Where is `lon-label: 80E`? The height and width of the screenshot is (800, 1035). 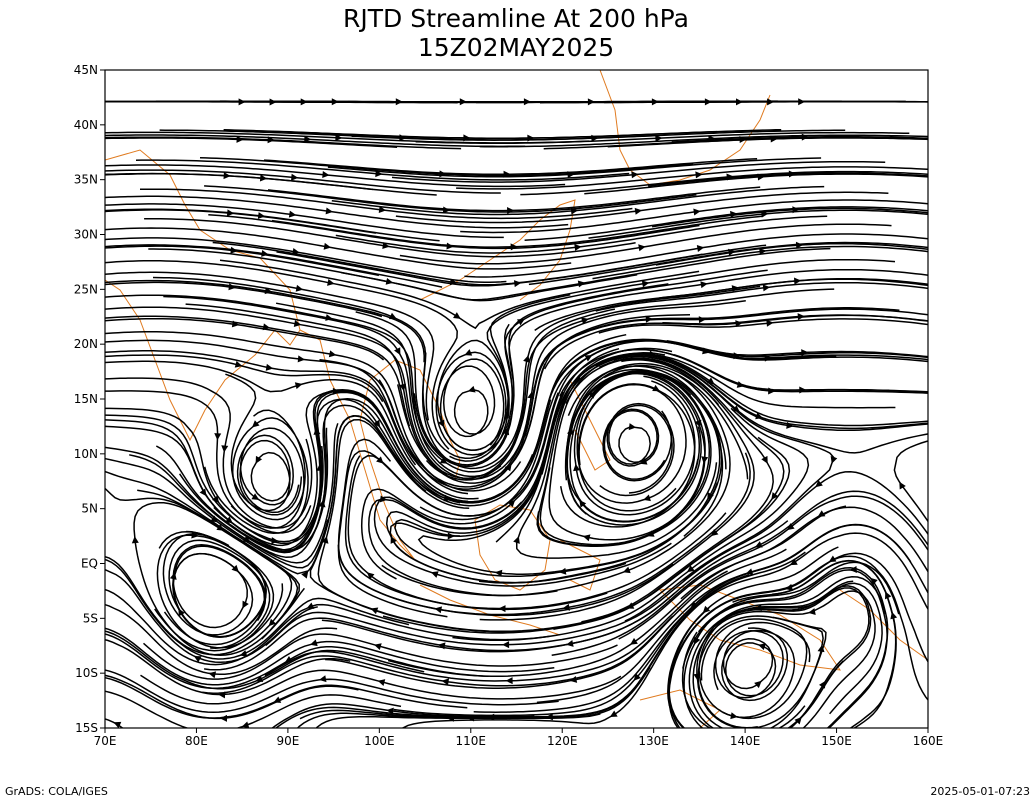 lon-label: 80E is located at coordinates (196, 741).